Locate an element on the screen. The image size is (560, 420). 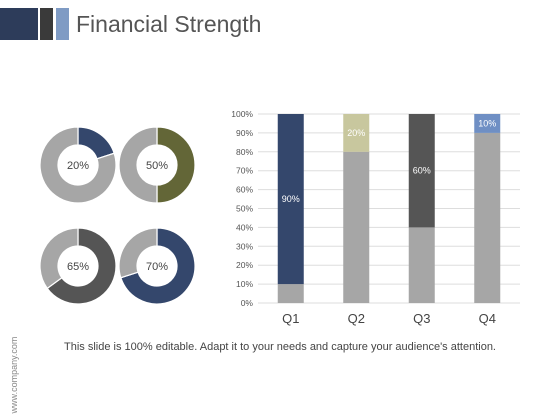
bar-q2-value-label: 20% is located at coordinates (356, 133).